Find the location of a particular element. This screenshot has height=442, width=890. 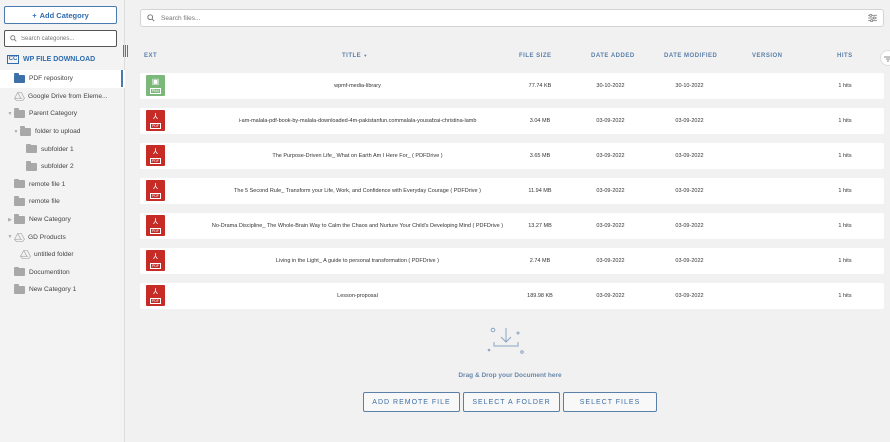

header-ext: EXT is located at coordinates (151, 56).